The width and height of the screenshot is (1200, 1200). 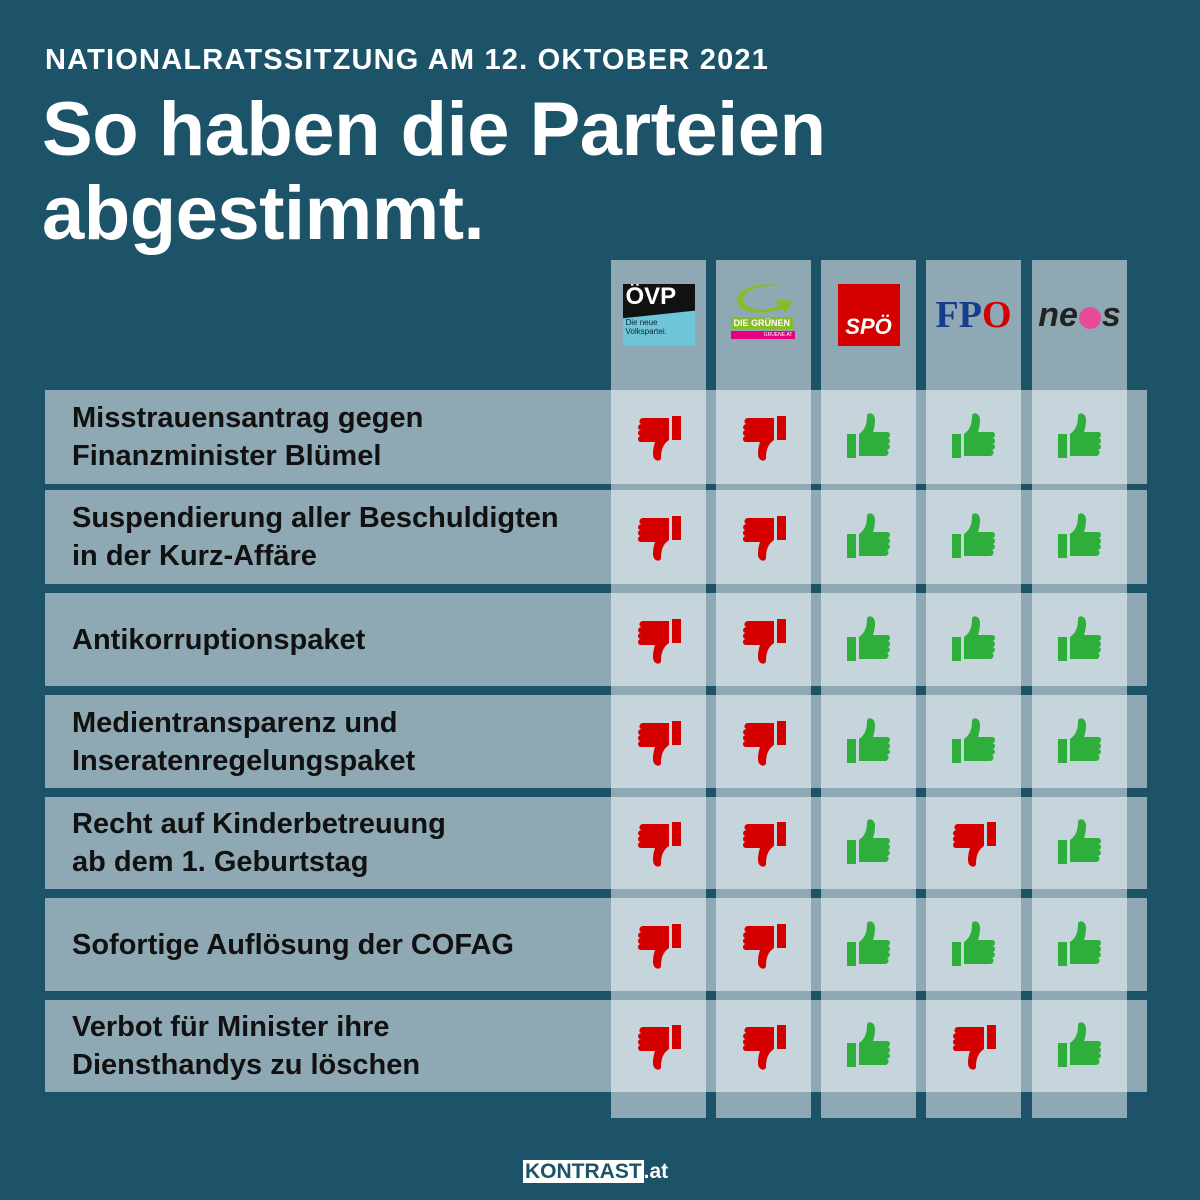 I want to click on page-title: So haben die Parteien abgestimmt., so click(x=434, y=172).